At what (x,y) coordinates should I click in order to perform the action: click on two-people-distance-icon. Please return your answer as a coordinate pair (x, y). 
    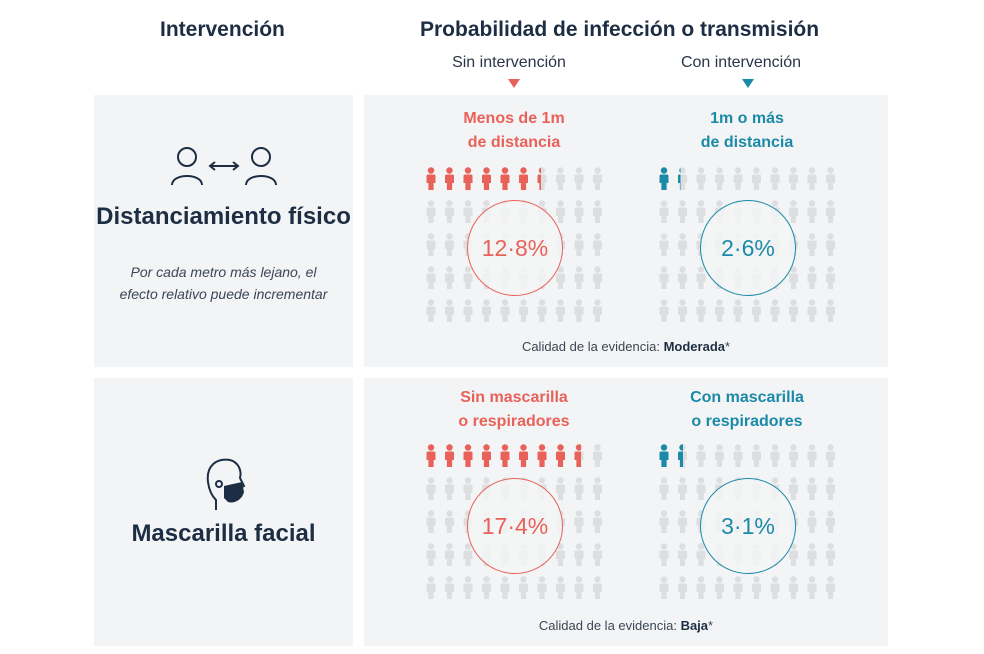
    Looking at the image, I should click on (224, 166).